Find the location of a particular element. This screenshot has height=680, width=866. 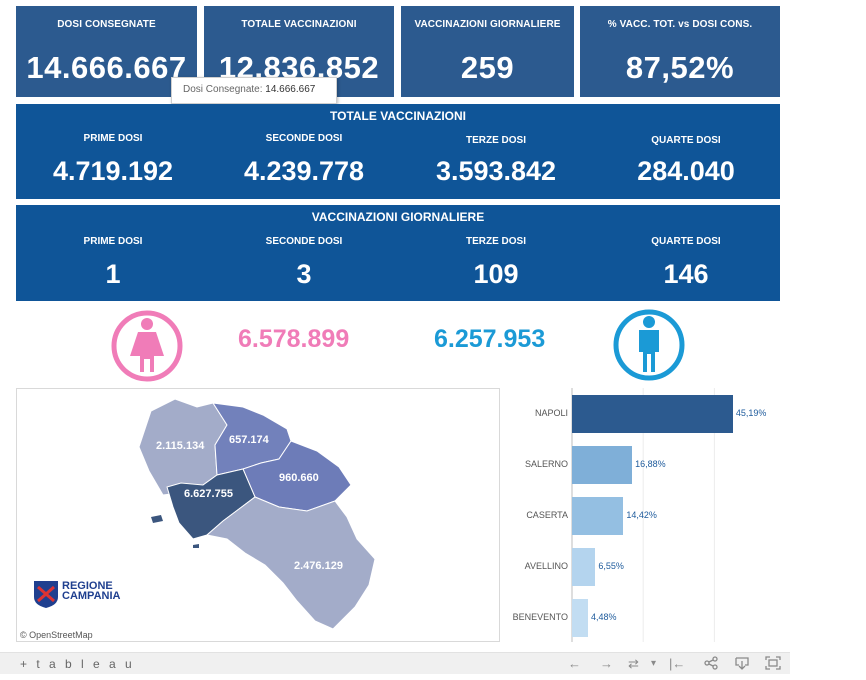

bar-category-label: CASERTA is located at coordinates (547, 515).